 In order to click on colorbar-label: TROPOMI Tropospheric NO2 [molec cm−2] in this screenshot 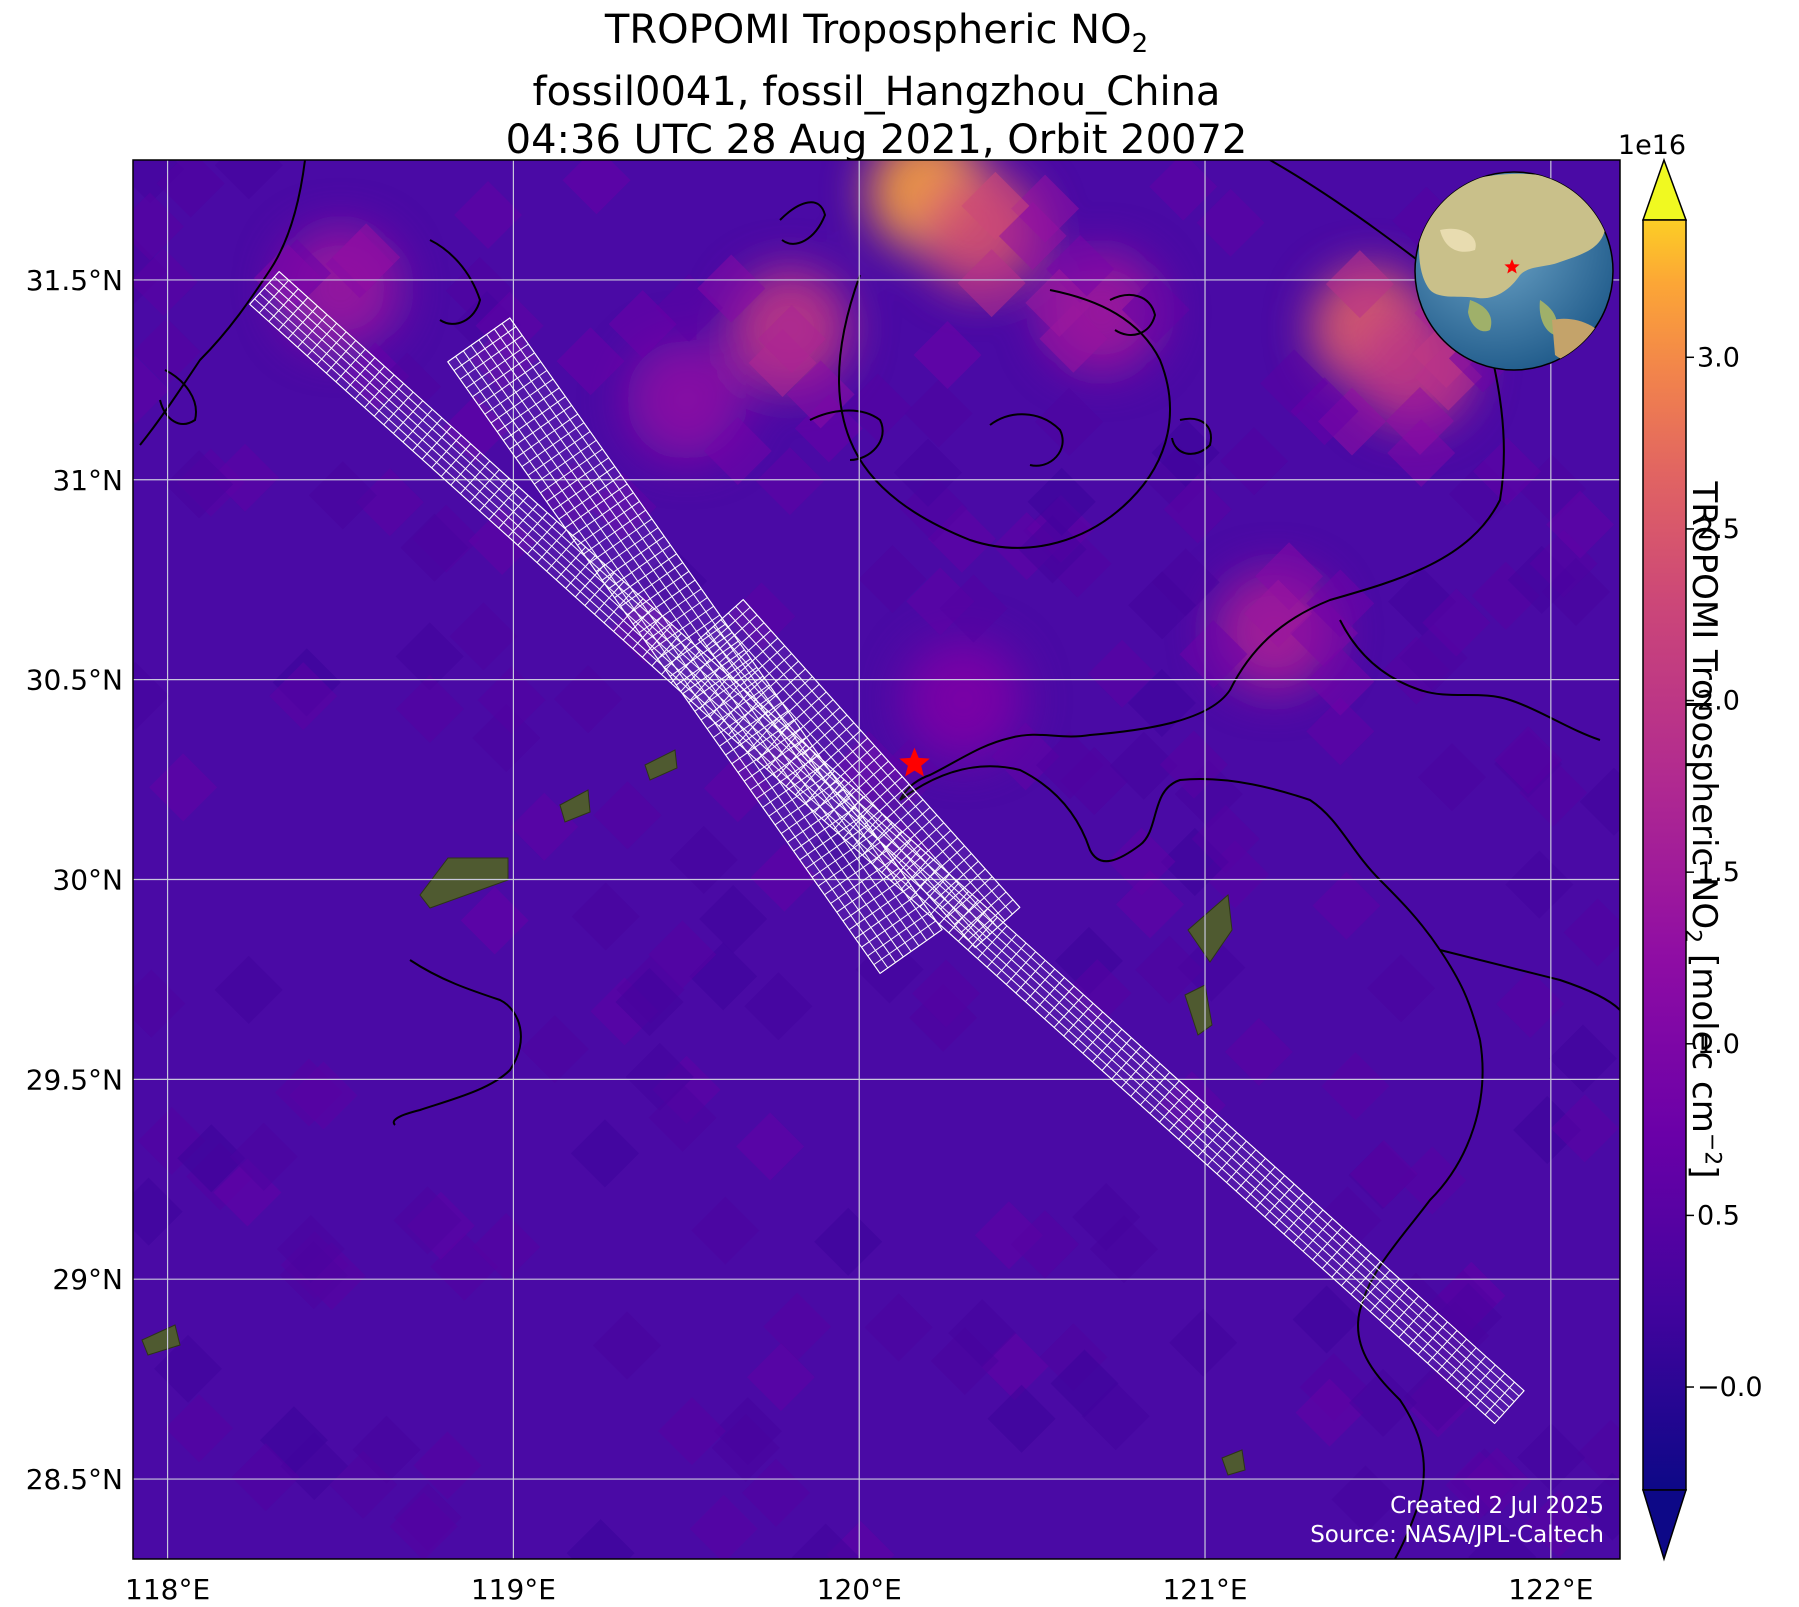, I will do `click(1702, 830)`.